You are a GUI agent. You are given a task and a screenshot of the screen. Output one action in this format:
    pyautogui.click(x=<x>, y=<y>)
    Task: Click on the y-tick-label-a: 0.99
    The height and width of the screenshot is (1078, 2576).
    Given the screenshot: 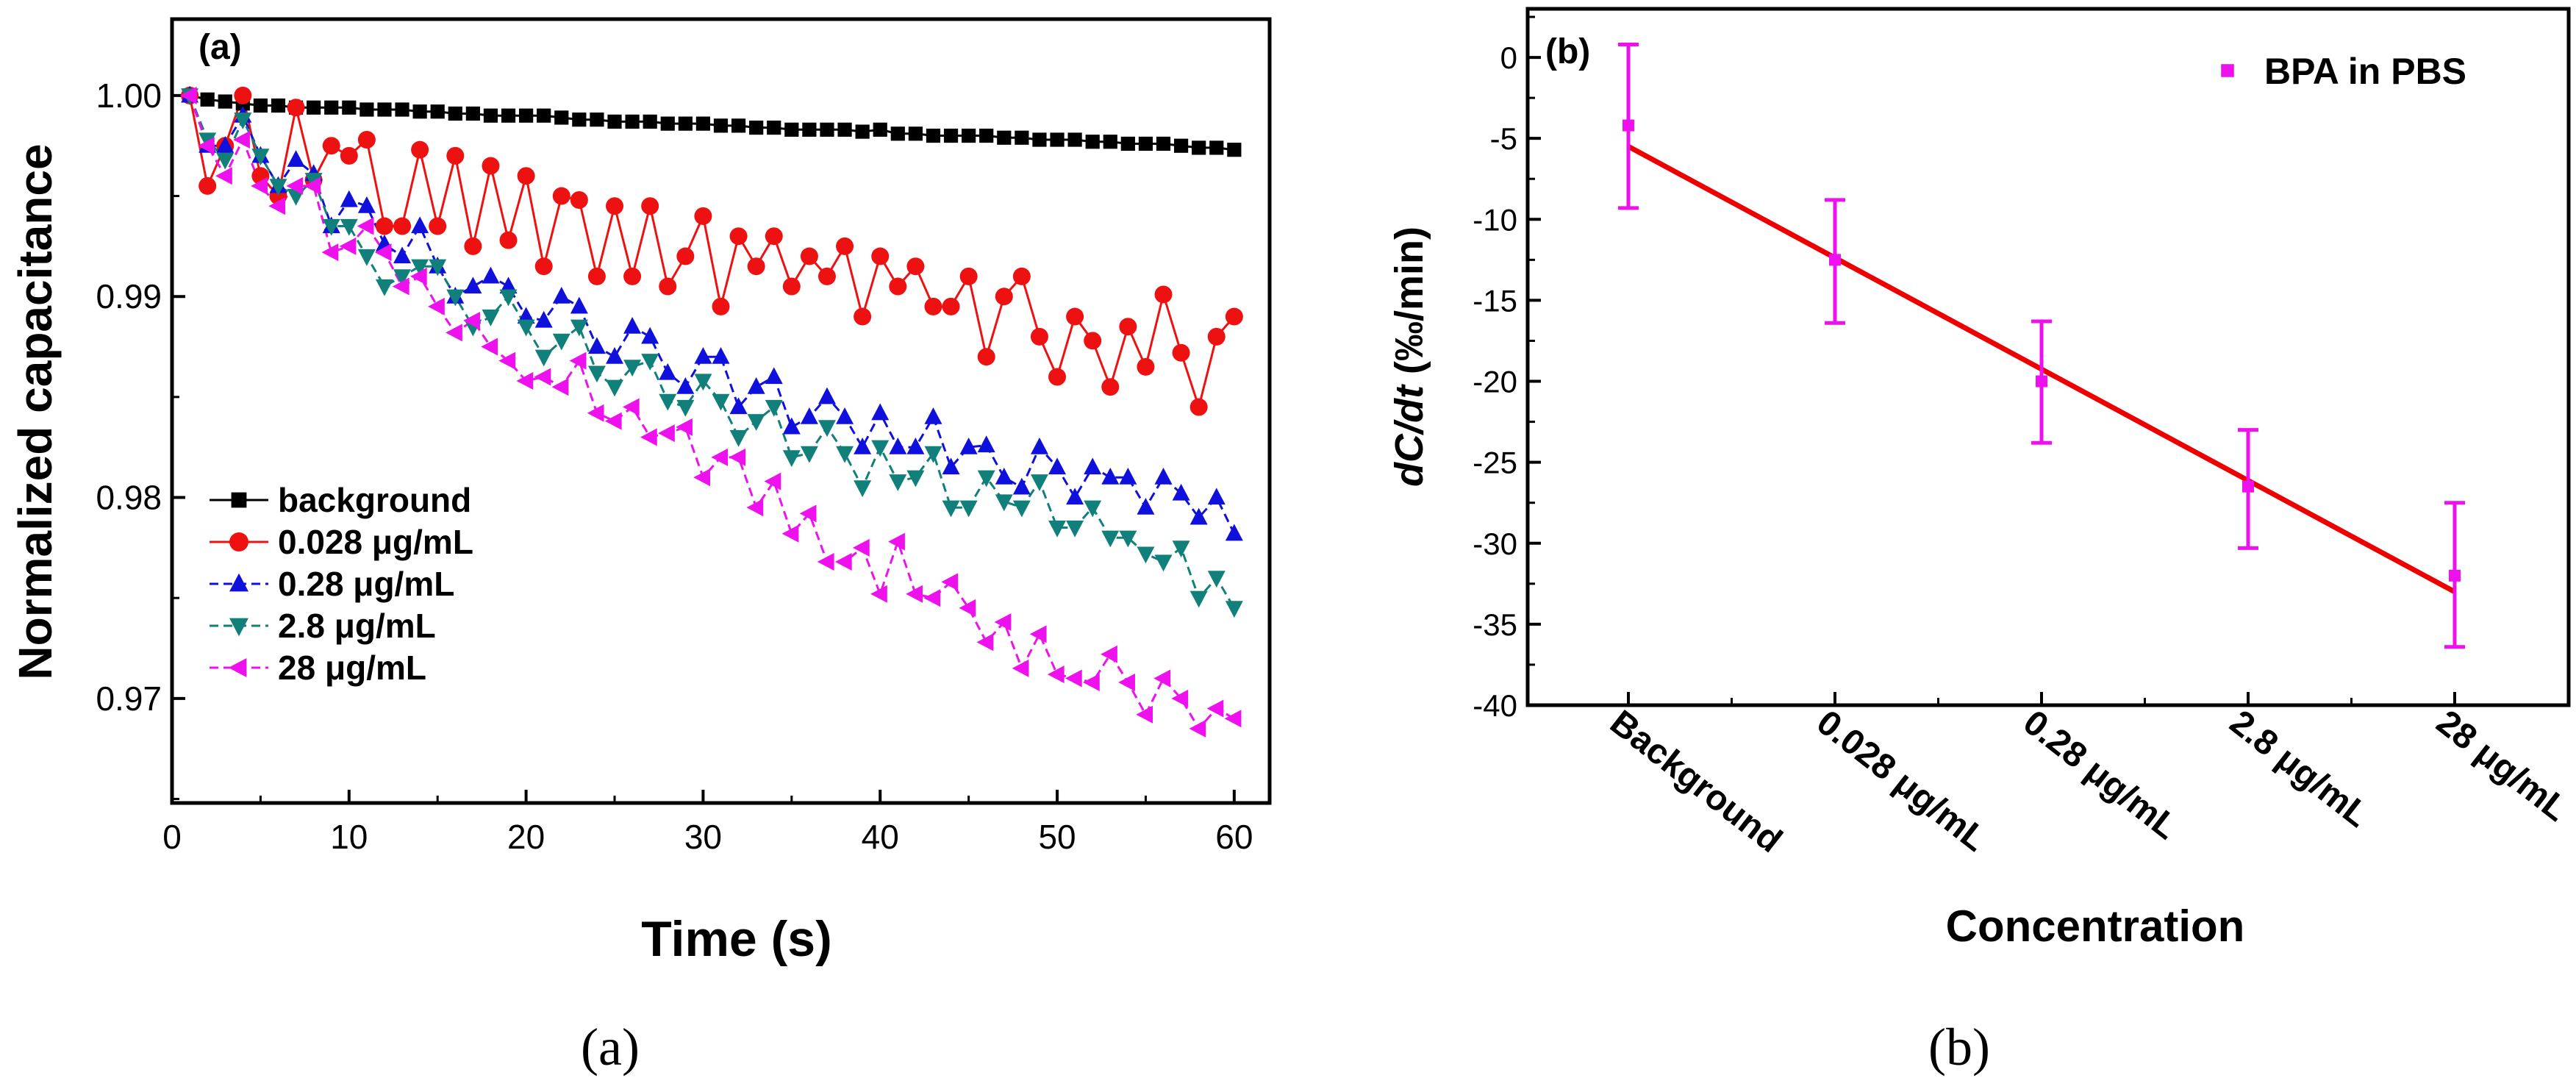 What is the action you would take?
    pyautogui.click(x=129, y=296)
    